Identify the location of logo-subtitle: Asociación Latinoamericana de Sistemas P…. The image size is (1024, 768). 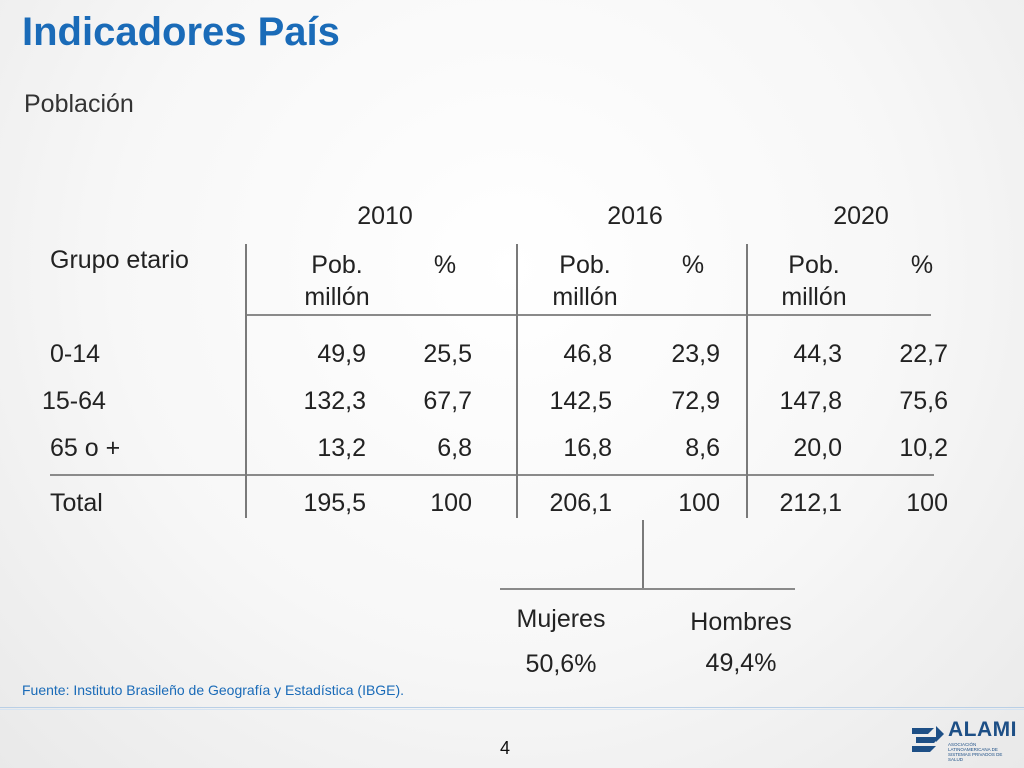
(975, 752).